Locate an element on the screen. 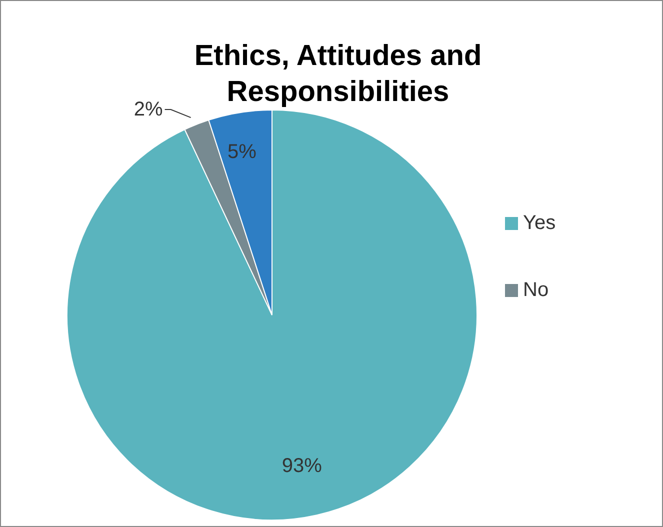  data-label: 5% is located at coordinates (242, 152).